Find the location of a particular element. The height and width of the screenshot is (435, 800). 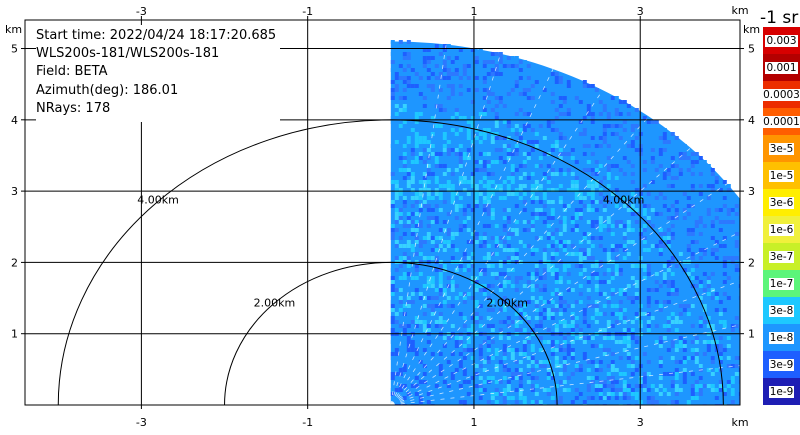

y-unit-label: km is located at coordinates (13, 29).